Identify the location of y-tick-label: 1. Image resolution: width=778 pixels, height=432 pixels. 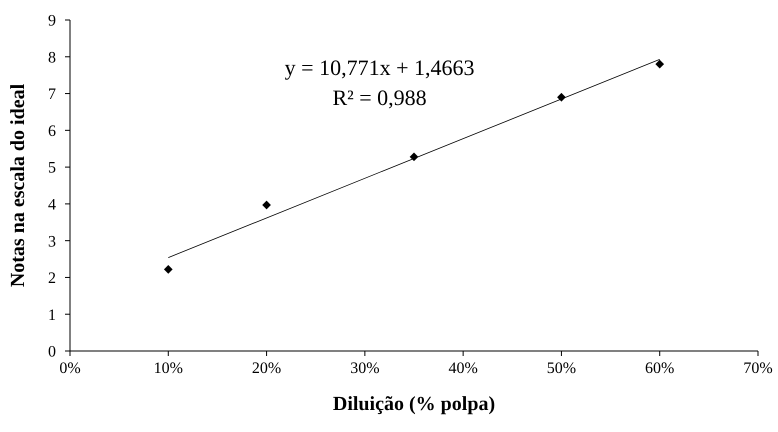
(52, 315).